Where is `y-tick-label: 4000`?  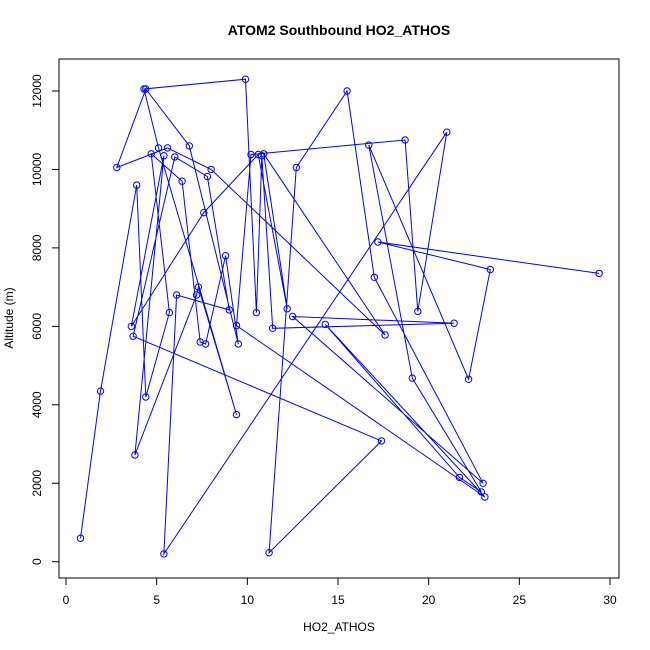 y-tick-label: 4000 is located at coordinates (37, 404).